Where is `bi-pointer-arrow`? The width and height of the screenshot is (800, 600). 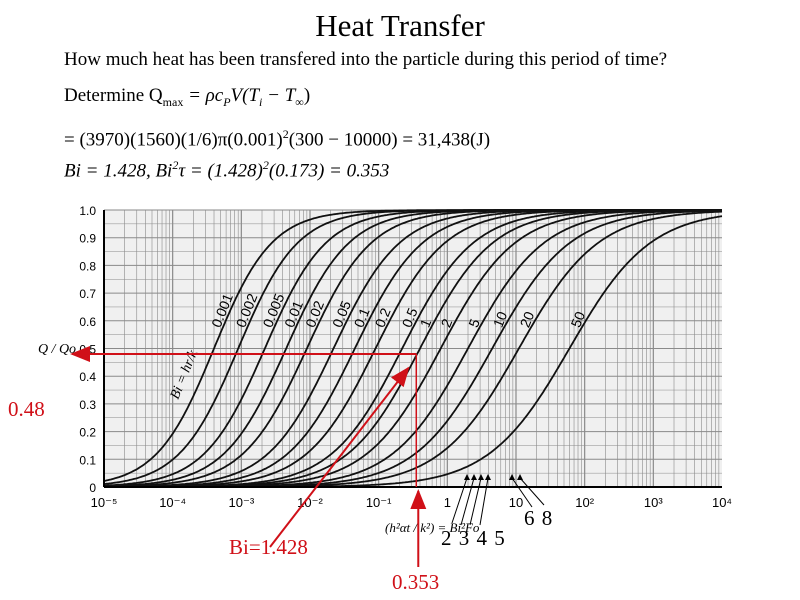
bi-pointer-arrow is located at coordinates (339, 457).